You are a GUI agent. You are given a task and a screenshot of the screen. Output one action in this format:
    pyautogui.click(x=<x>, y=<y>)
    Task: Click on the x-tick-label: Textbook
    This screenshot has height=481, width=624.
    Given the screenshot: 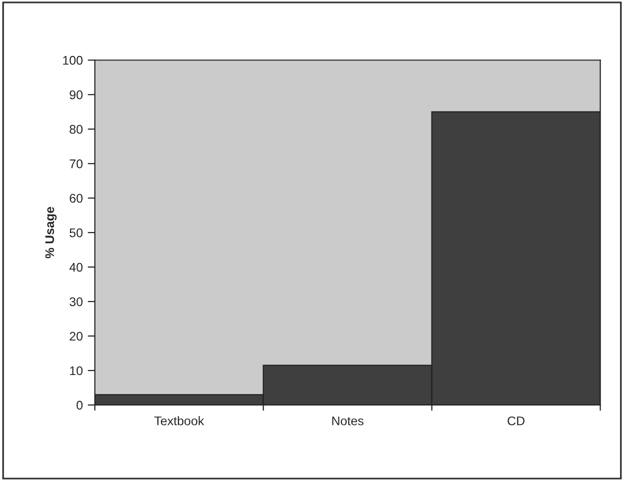 What is the action you would take?
    pyautogui.click(x=179, y=421)
    